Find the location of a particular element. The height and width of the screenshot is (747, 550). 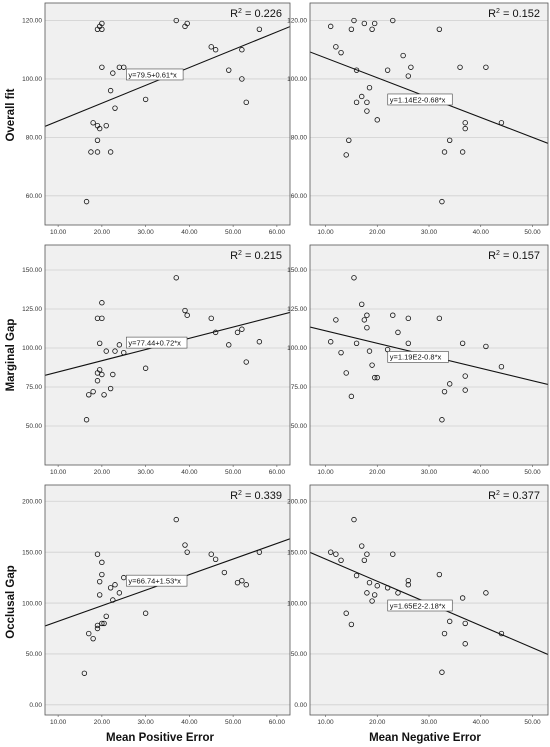

r-squared-label: R2 = 0.226 is located at coordinates (256, 14).